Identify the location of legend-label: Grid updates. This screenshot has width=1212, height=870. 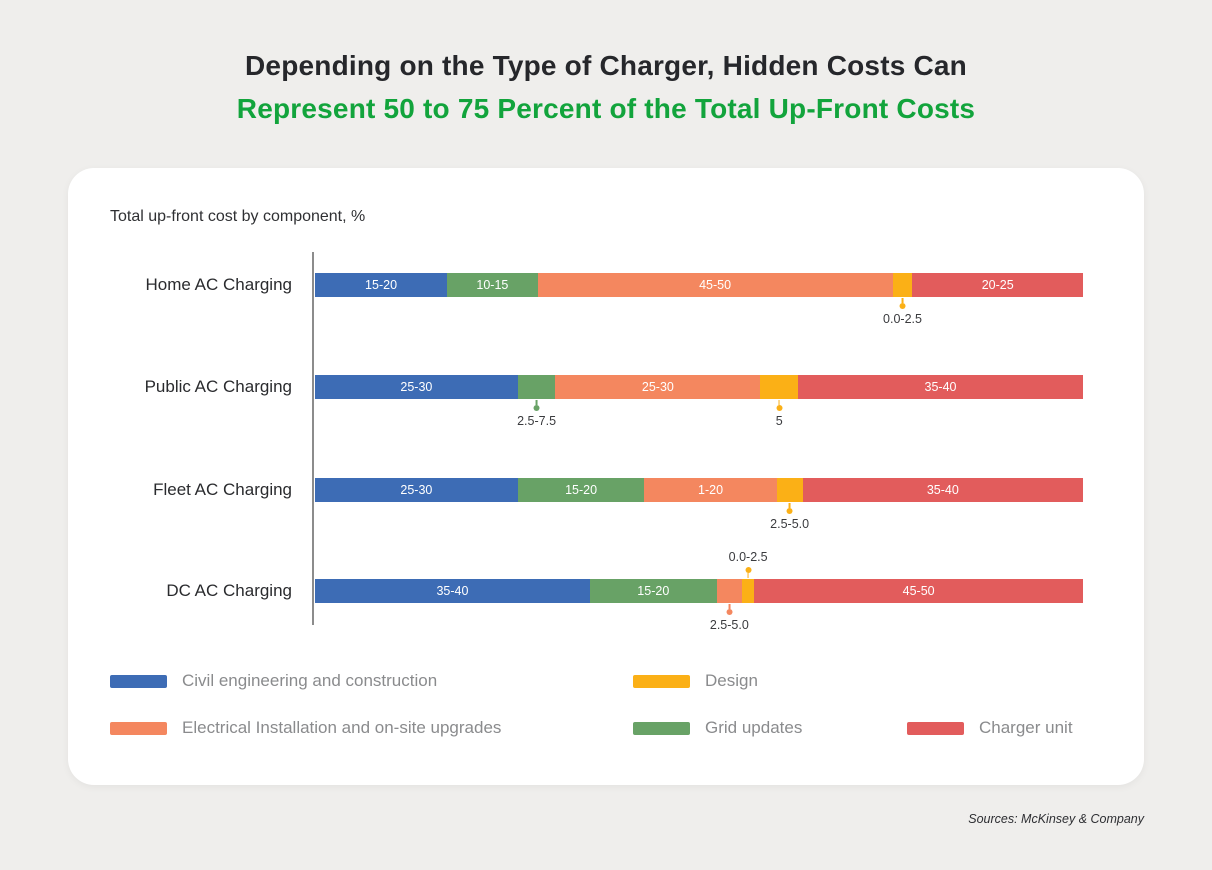
(754, 727).